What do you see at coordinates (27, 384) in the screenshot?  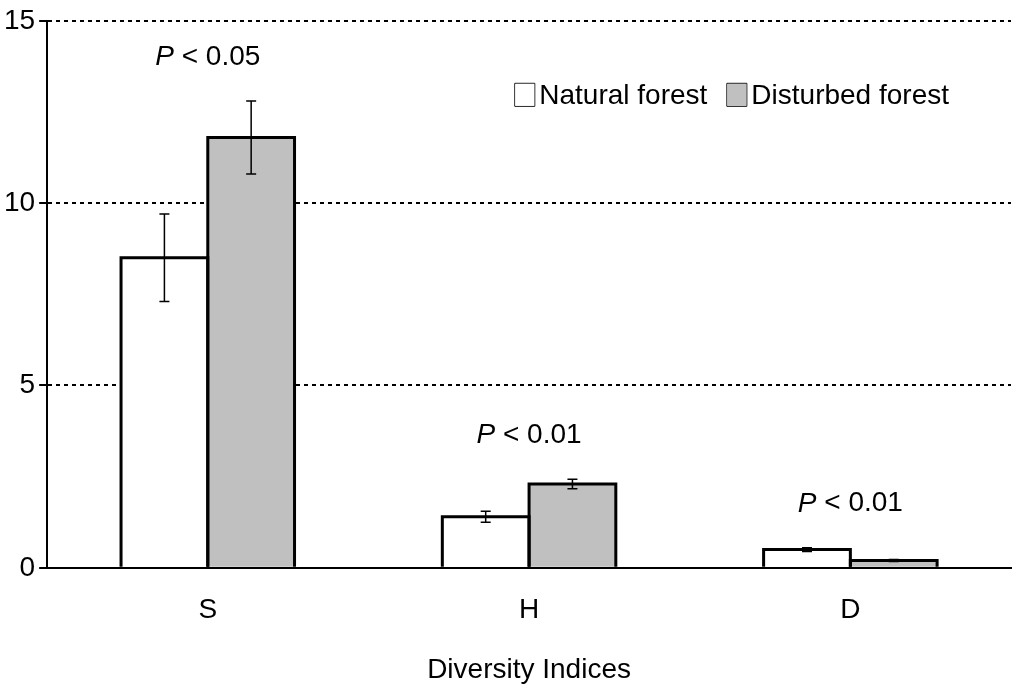 I see `y-tick-label: 5` at bounding box center [27, 384].